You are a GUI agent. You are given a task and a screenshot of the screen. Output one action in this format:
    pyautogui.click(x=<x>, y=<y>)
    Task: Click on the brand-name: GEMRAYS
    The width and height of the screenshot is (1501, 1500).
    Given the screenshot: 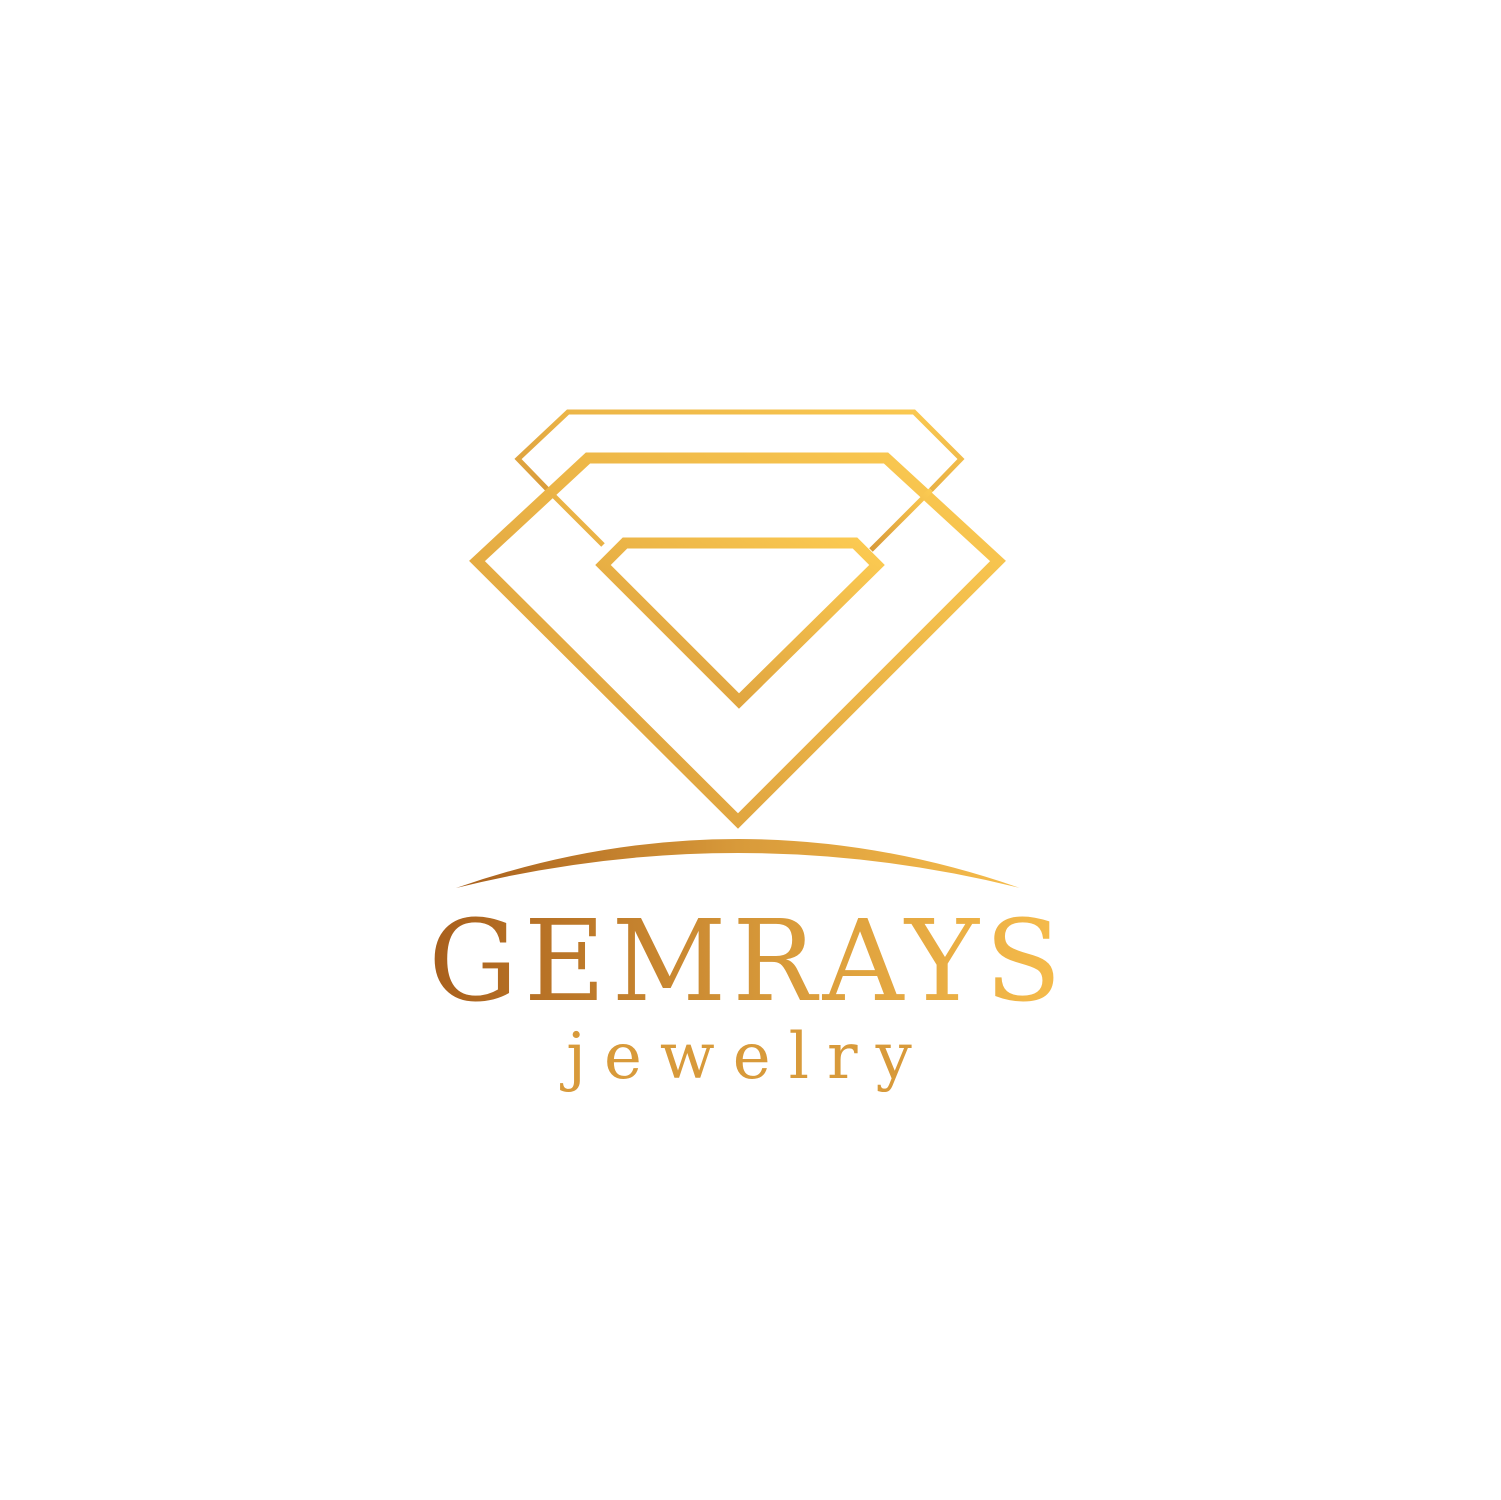 What is the action you would take?
    pyautogui.click(x=747, y=962)
    